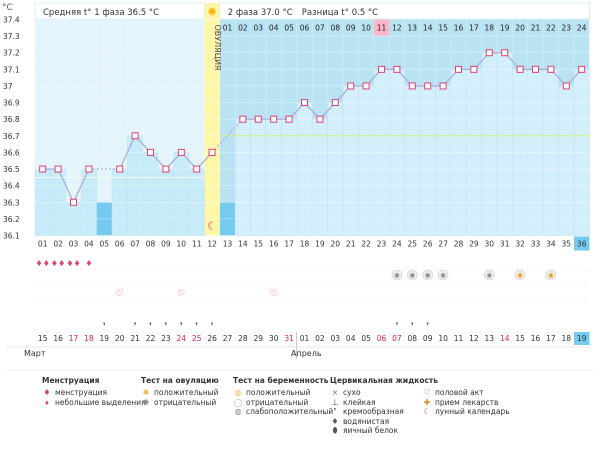 The height and width of the screenshot is (458, 600). I want to click on y-tick-label: 36.3, so click(11, 202).